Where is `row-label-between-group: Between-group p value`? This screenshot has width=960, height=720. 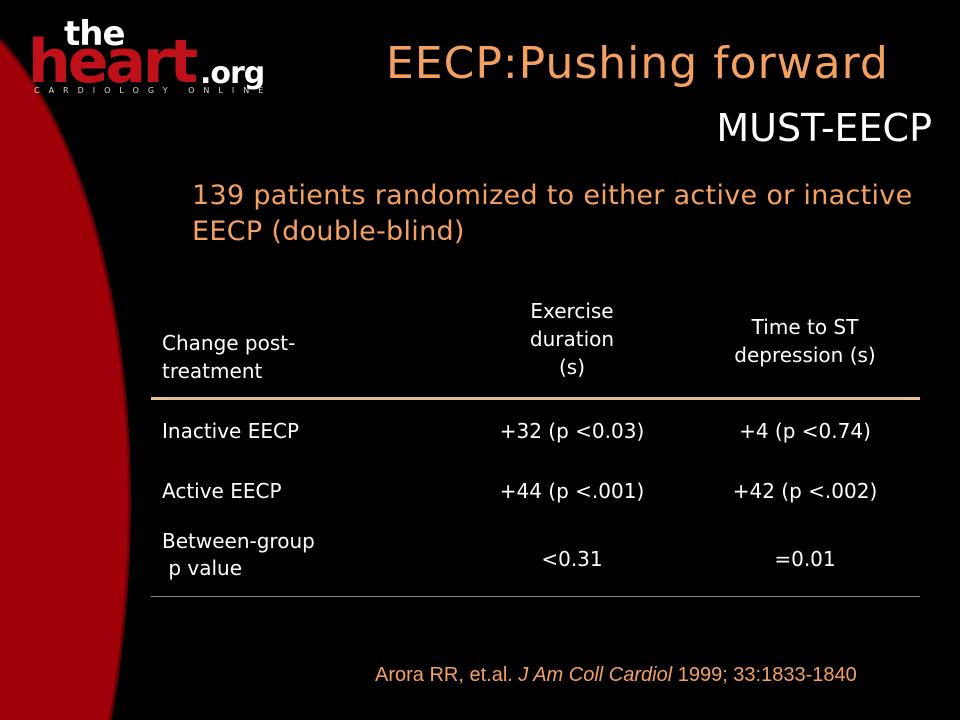
row-label-between-group: Between-group p value is located at coordinates (238, 554).